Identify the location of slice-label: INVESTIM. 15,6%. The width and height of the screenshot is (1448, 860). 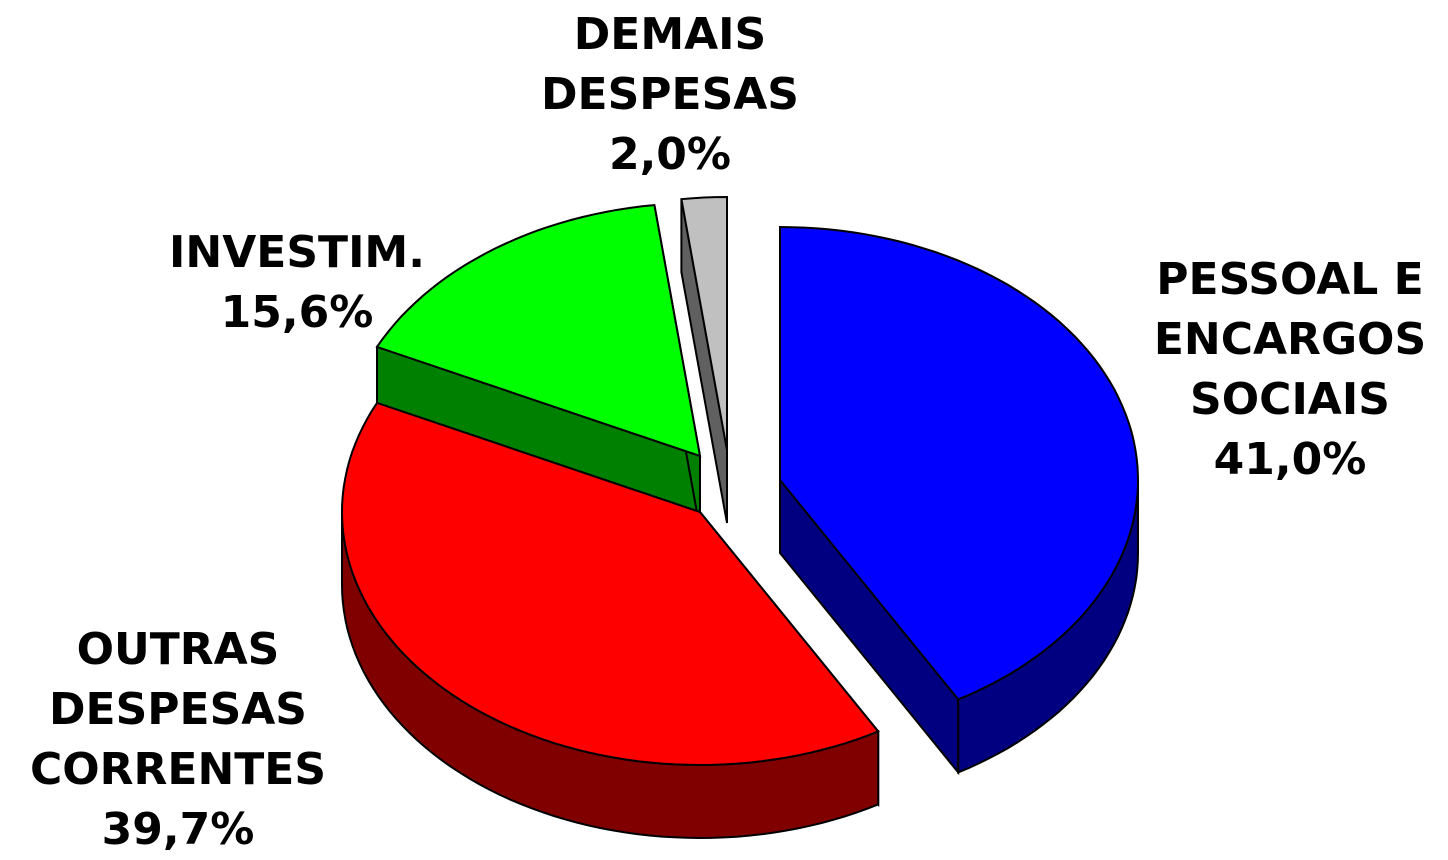
(297, 283).